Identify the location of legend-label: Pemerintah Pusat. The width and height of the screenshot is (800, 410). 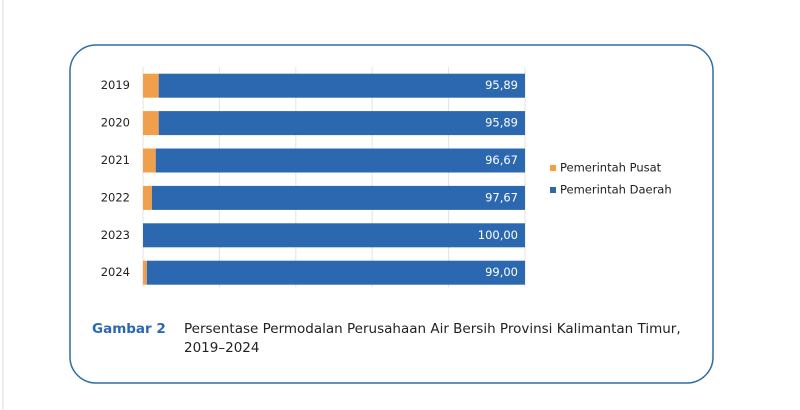
(611, 168).